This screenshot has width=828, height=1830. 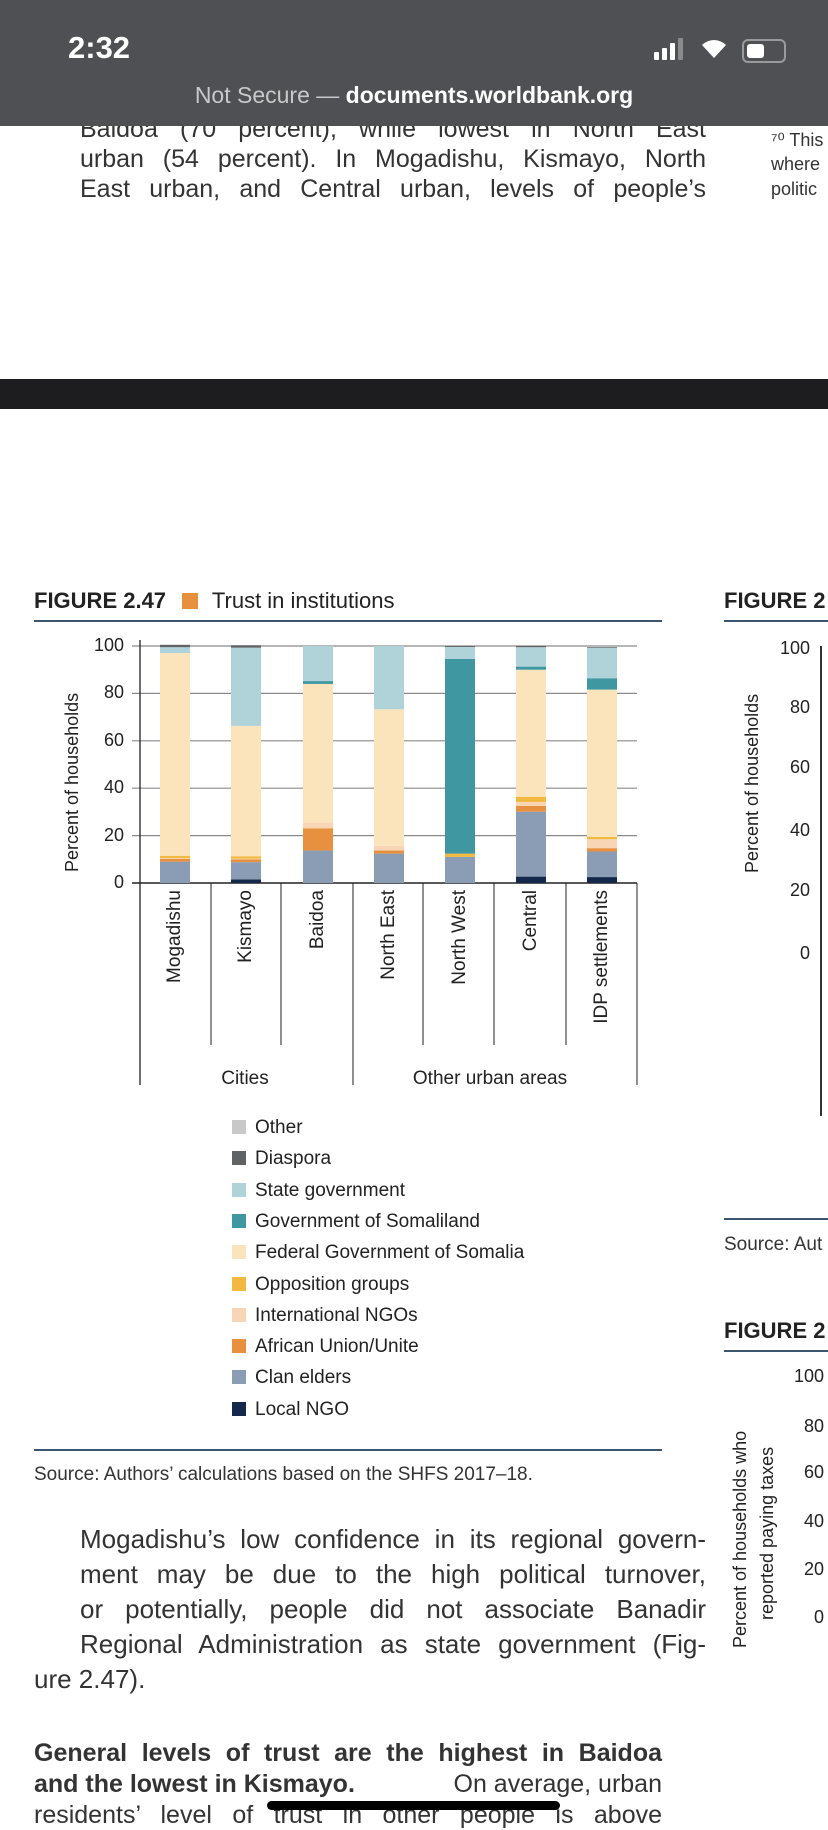 I want to click on category-label: Mogadishu, so click(x=174, y=936).